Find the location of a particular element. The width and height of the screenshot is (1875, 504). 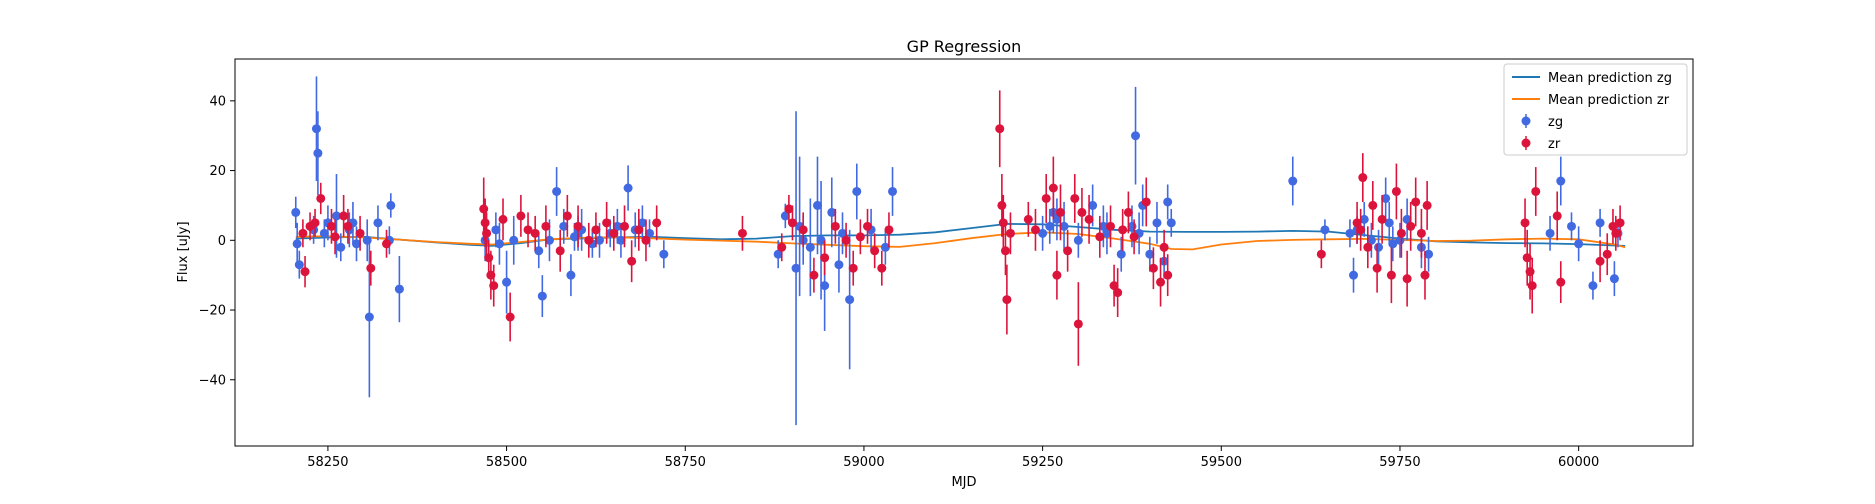

legend-label-zr-line: Mean prediction zr is located at coordinates (1609, 100).